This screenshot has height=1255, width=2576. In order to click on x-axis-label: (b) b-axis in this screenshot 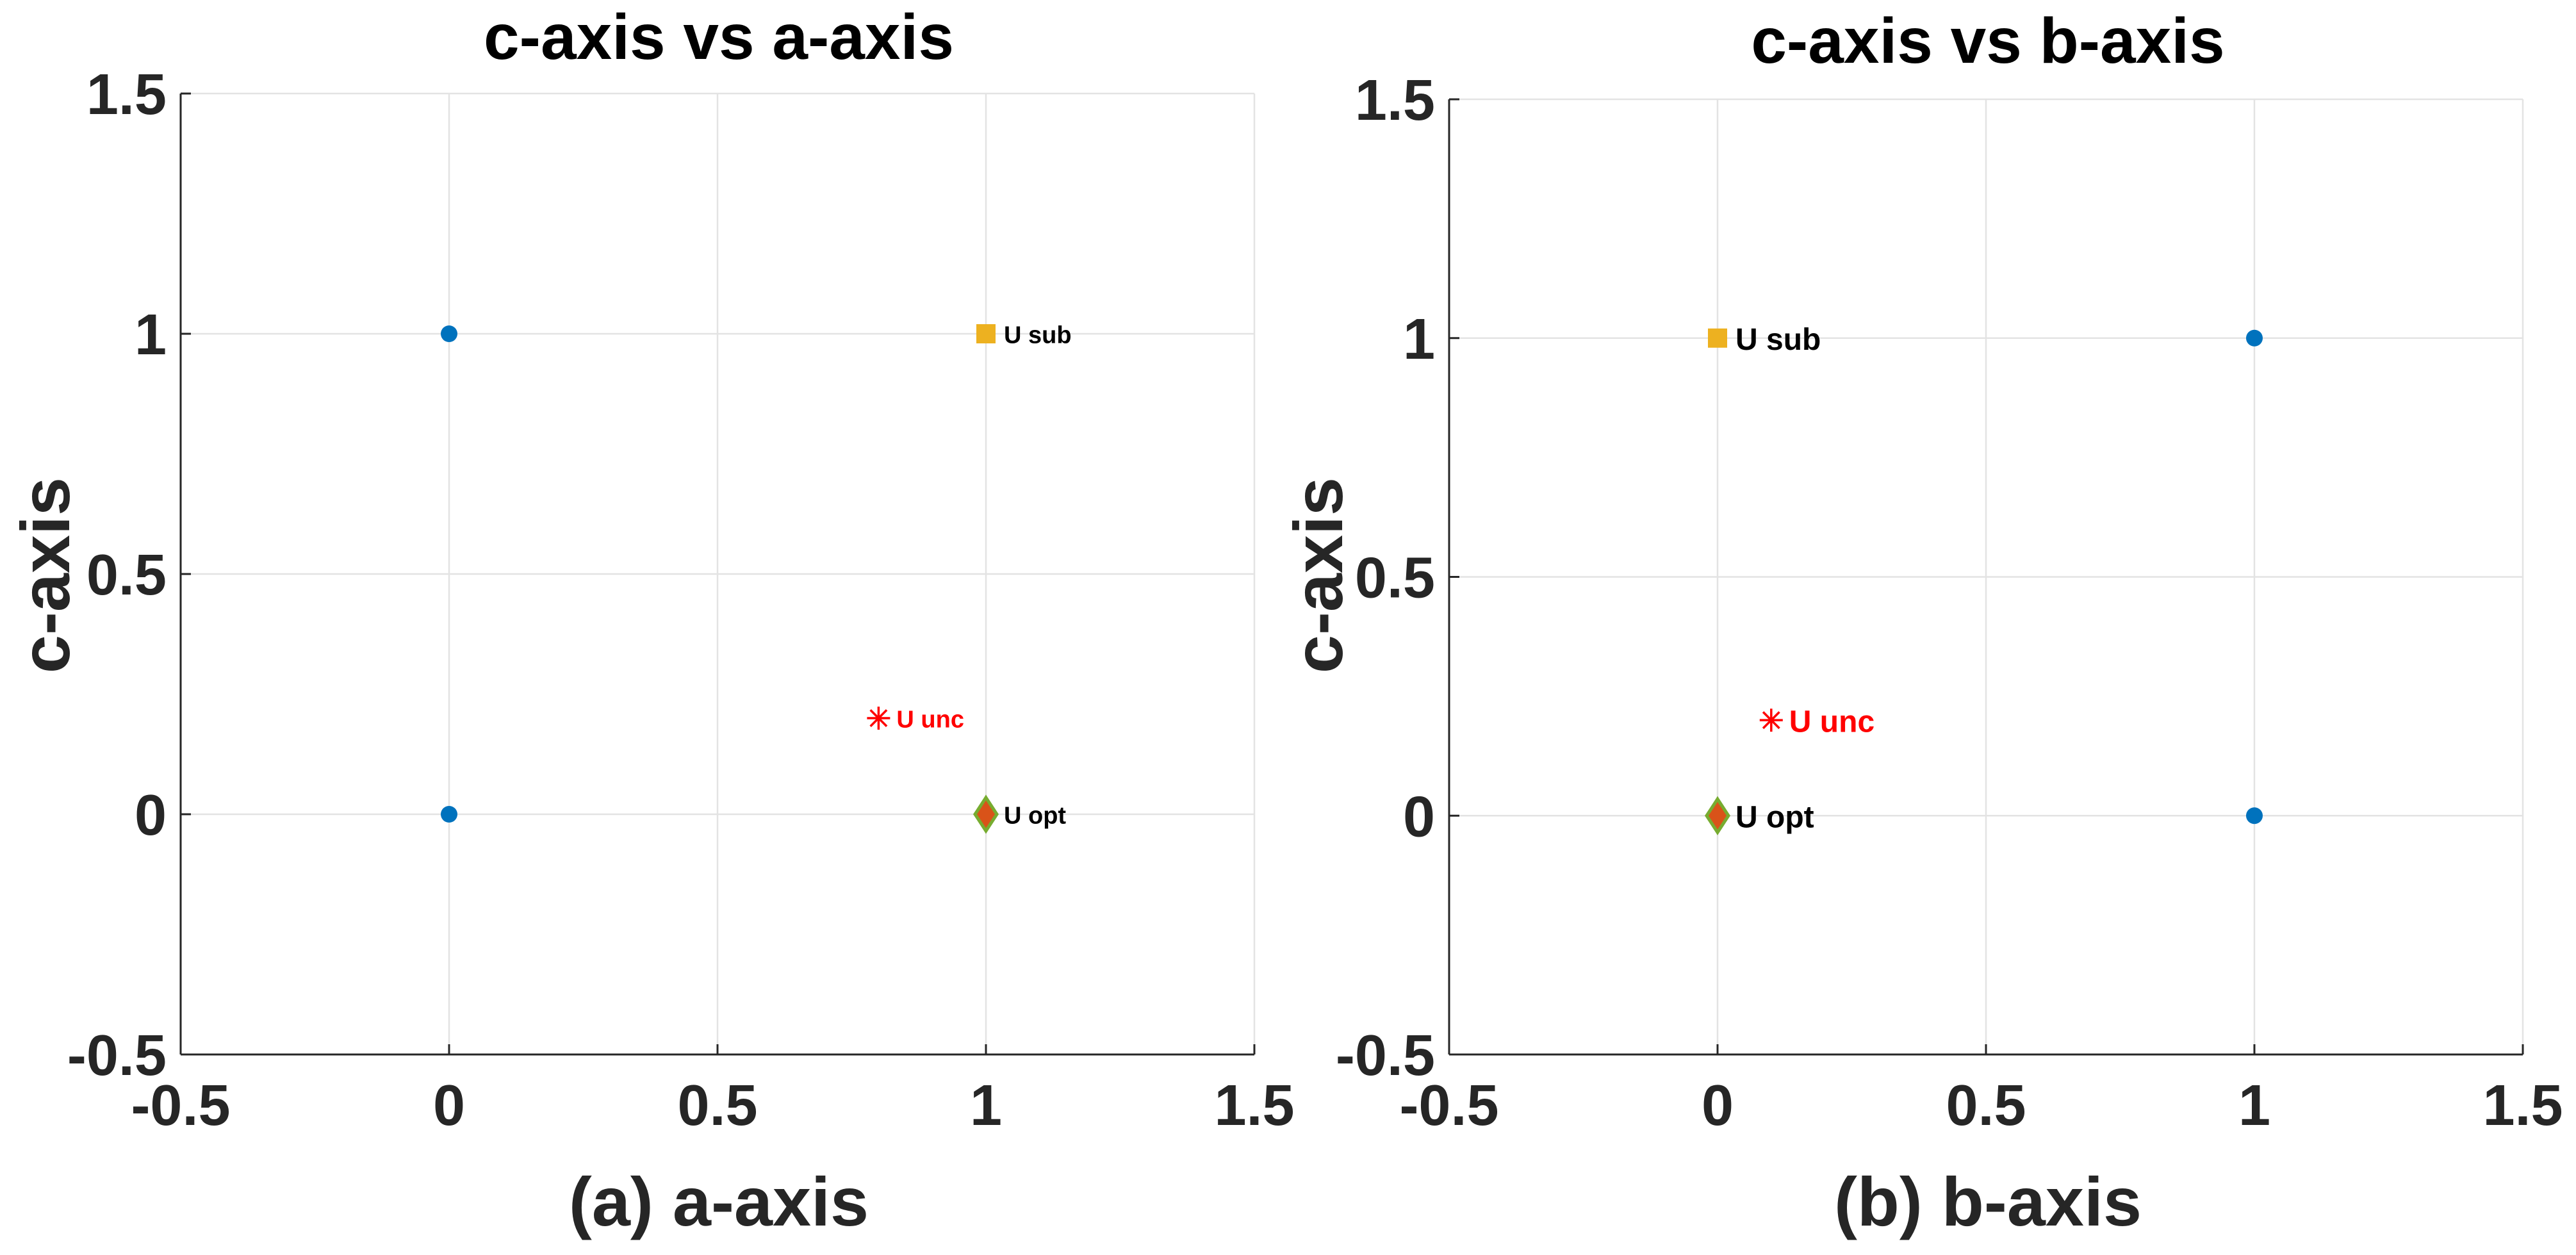, I will do `click(1988, 1202)`.